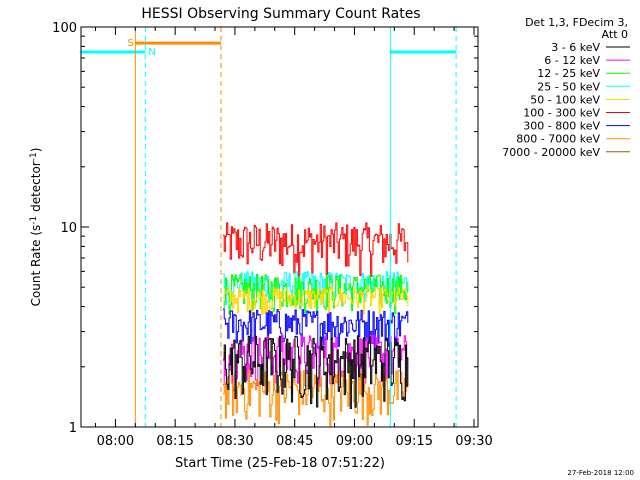 The height and width of the screenshot is (480, 640). Describe the element at coordinates (568, 73) in the screenshot. I see `legend-entry-label: 12 - 25 keV` at that location.